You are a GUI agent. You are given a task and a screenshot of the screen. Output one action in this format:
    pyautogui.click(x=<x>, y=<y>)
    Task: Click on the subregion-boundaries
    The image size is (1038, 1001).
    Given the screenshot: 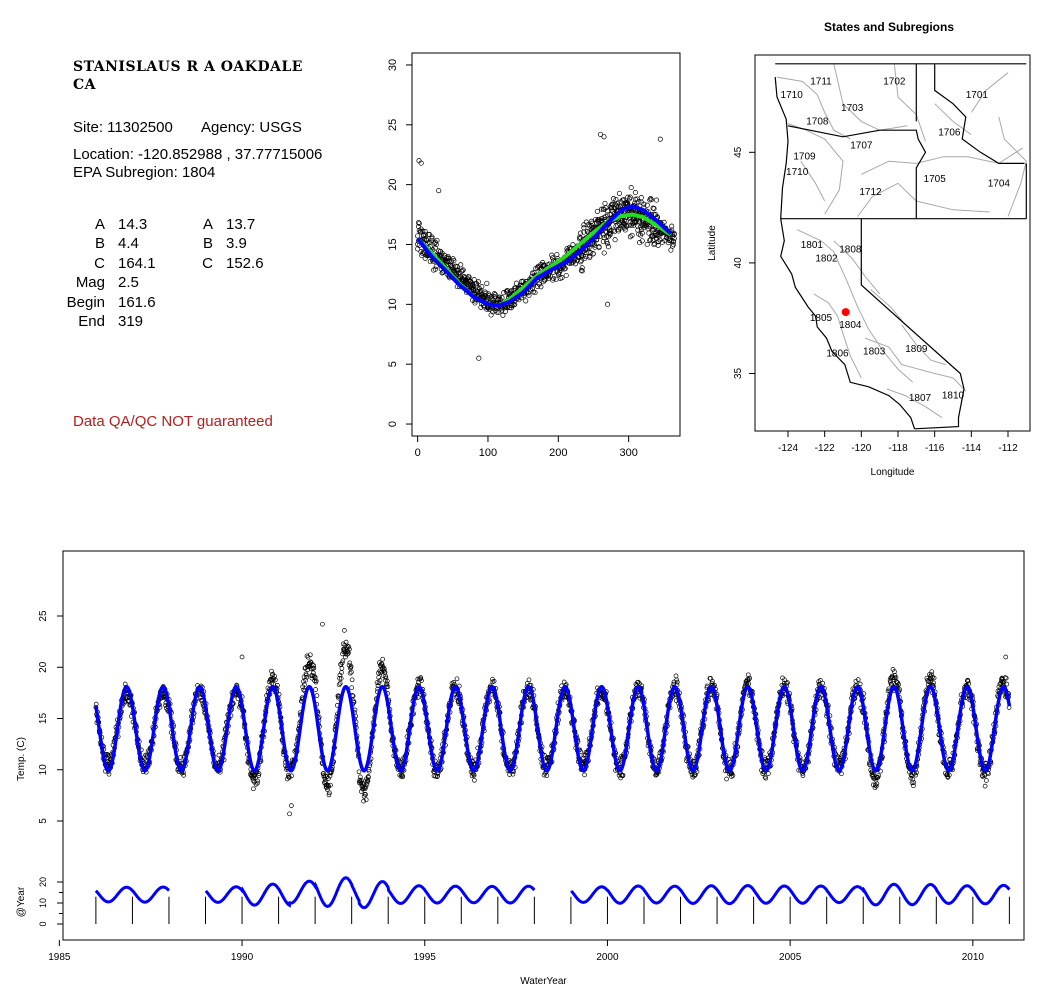 What is the action you would take?
    pyautogui.click(x=901, y=241)
    